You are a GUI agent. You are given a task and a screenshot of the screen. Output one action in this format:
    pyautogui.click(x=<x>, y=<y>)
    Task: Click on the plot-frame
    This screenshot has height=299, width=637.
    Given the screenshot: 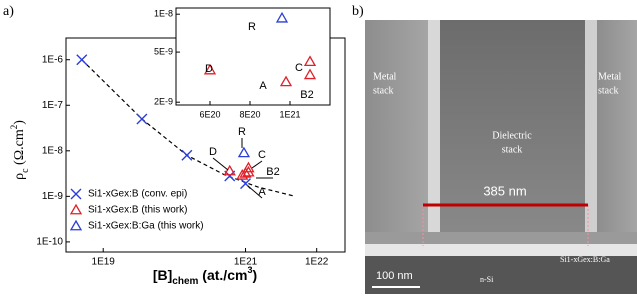 What is the action you would take?
    pyautogui.click(x=253, y=56)
    